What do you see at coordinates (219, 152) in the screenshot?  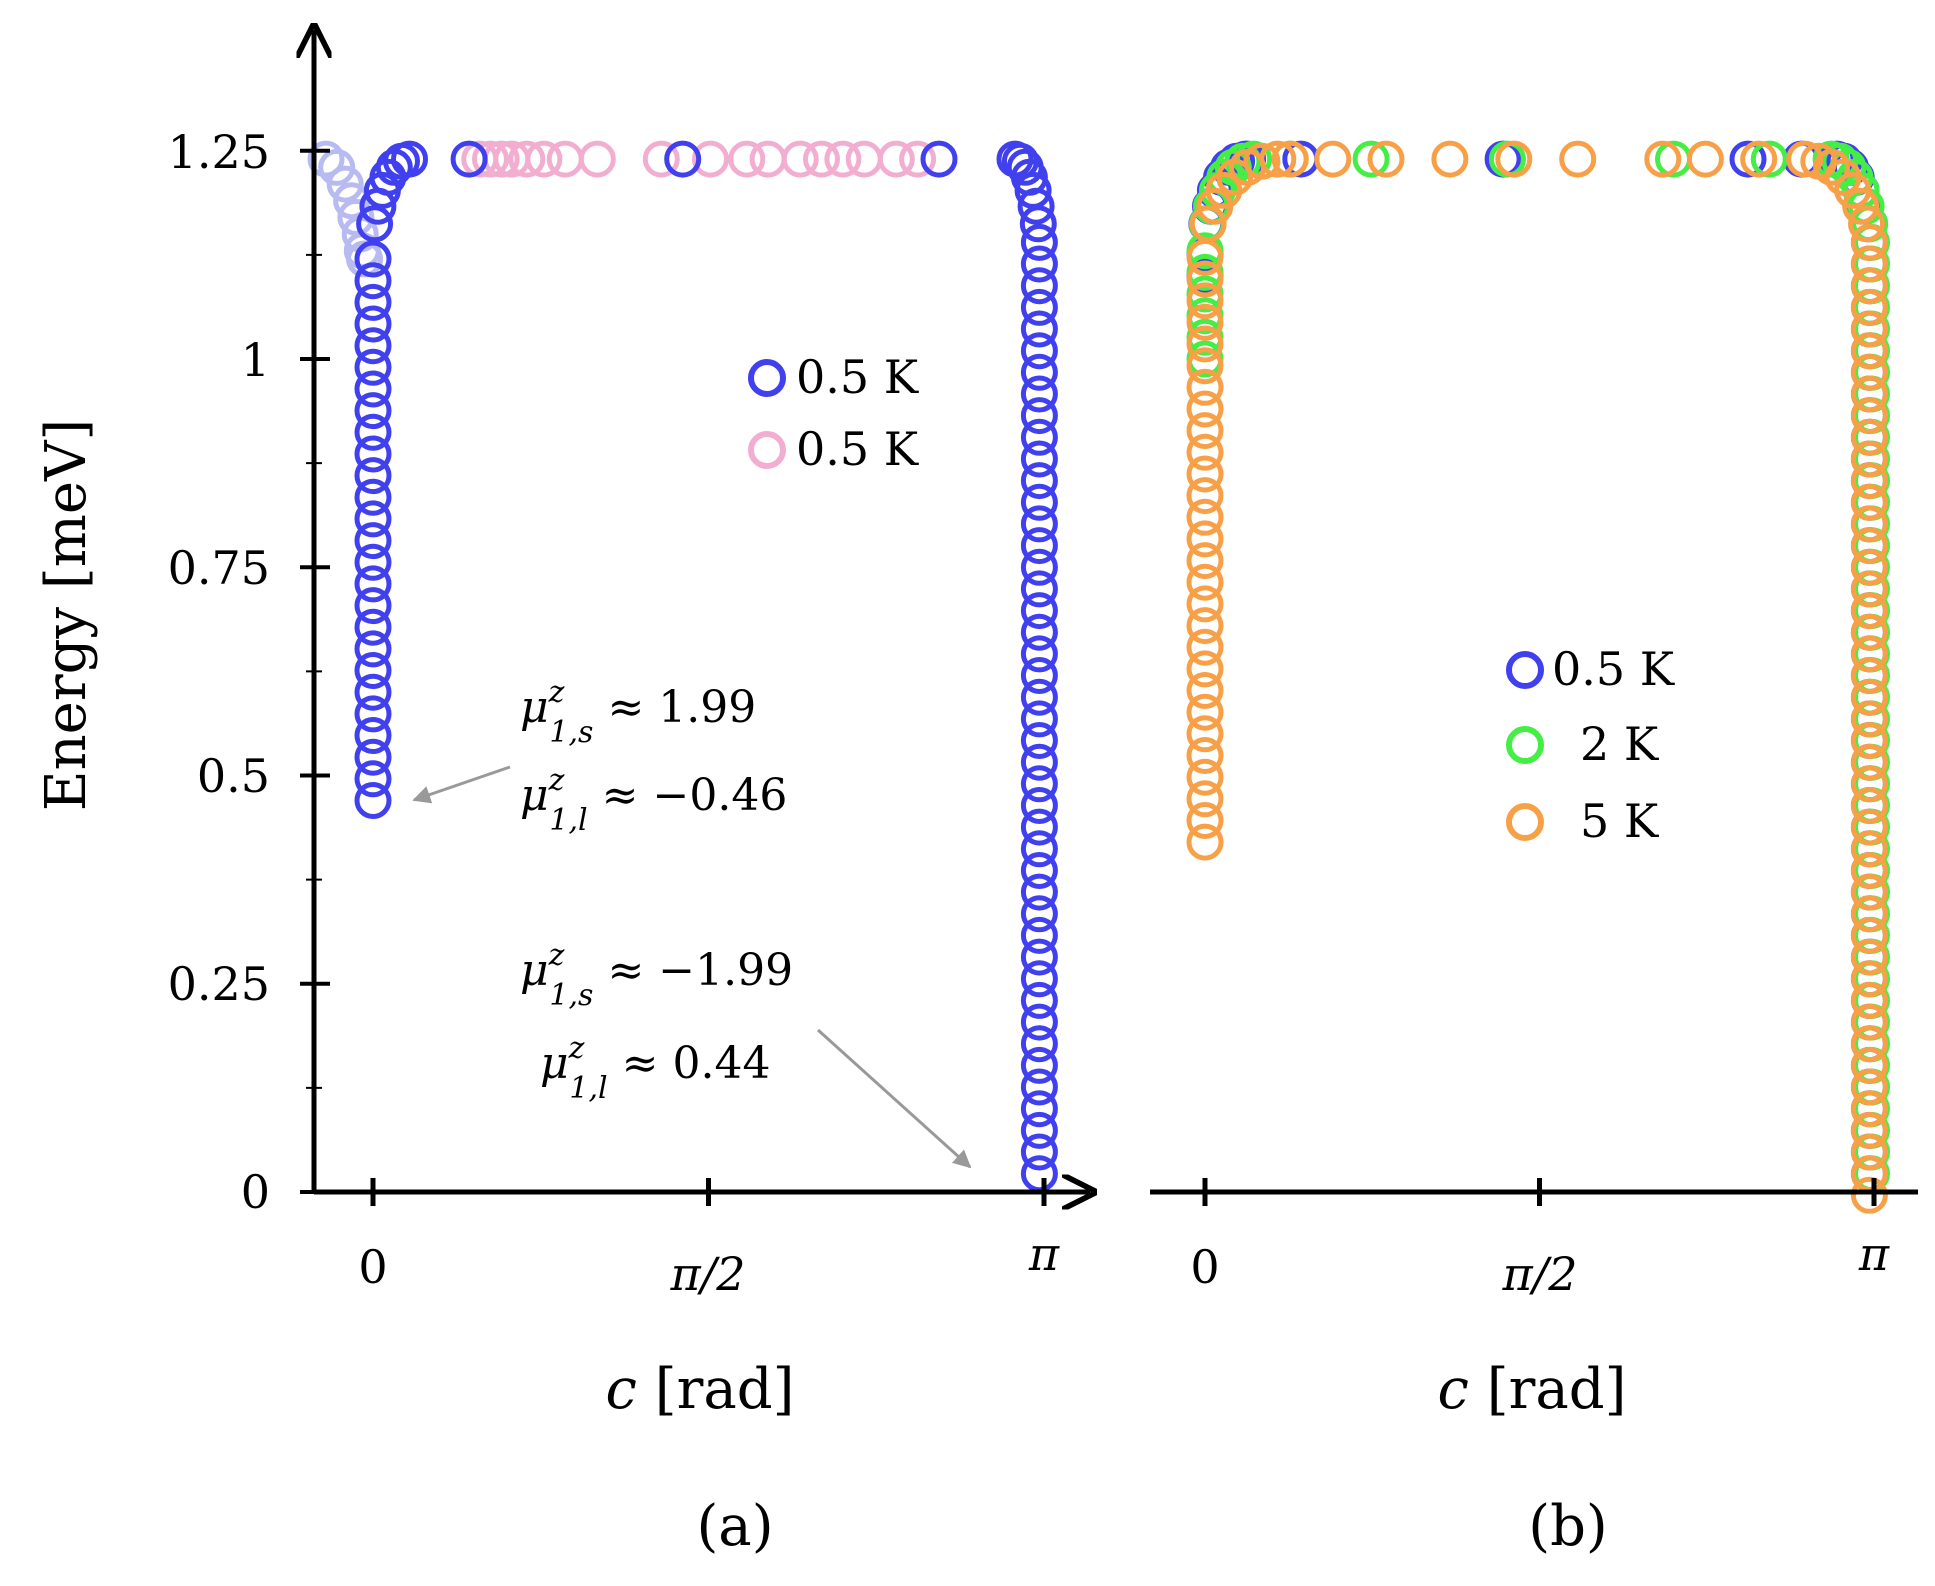 I see `y-tick-label: 1.25` at bounding box center [219, 152].